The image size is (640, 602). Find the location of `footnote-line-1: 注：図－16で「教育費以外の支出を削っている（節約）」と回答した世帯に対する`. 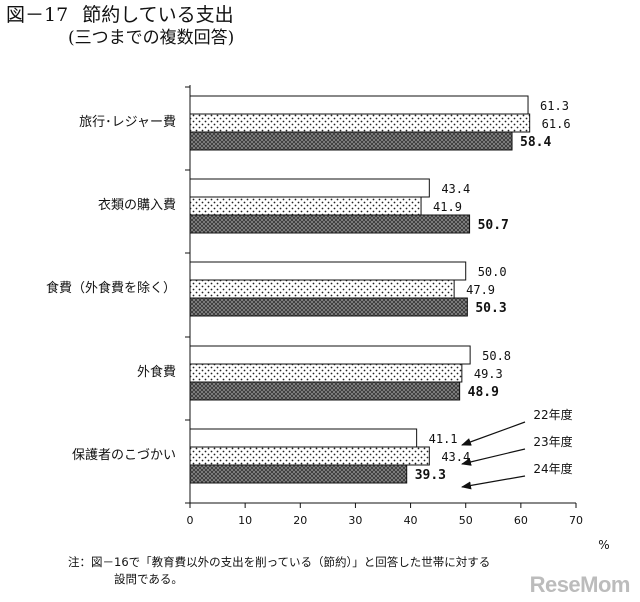

footnote-line-1: 注：図－16で「教育費以外の支出を削っている（節約）」と回答した世帯に対する is located at coordinates (279, 562).